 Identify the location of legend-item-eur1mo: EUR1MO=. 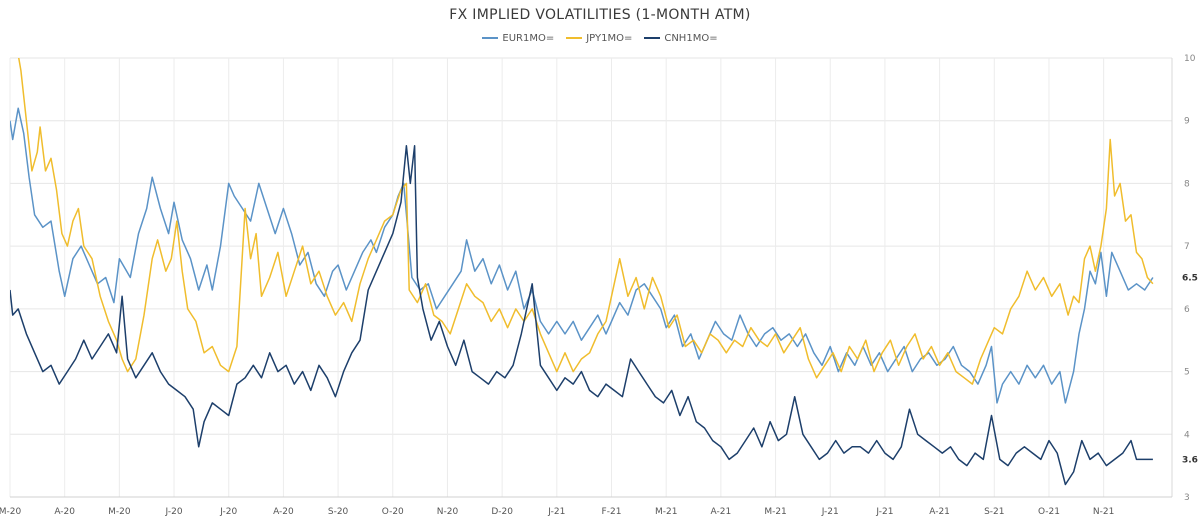
(518, 38).